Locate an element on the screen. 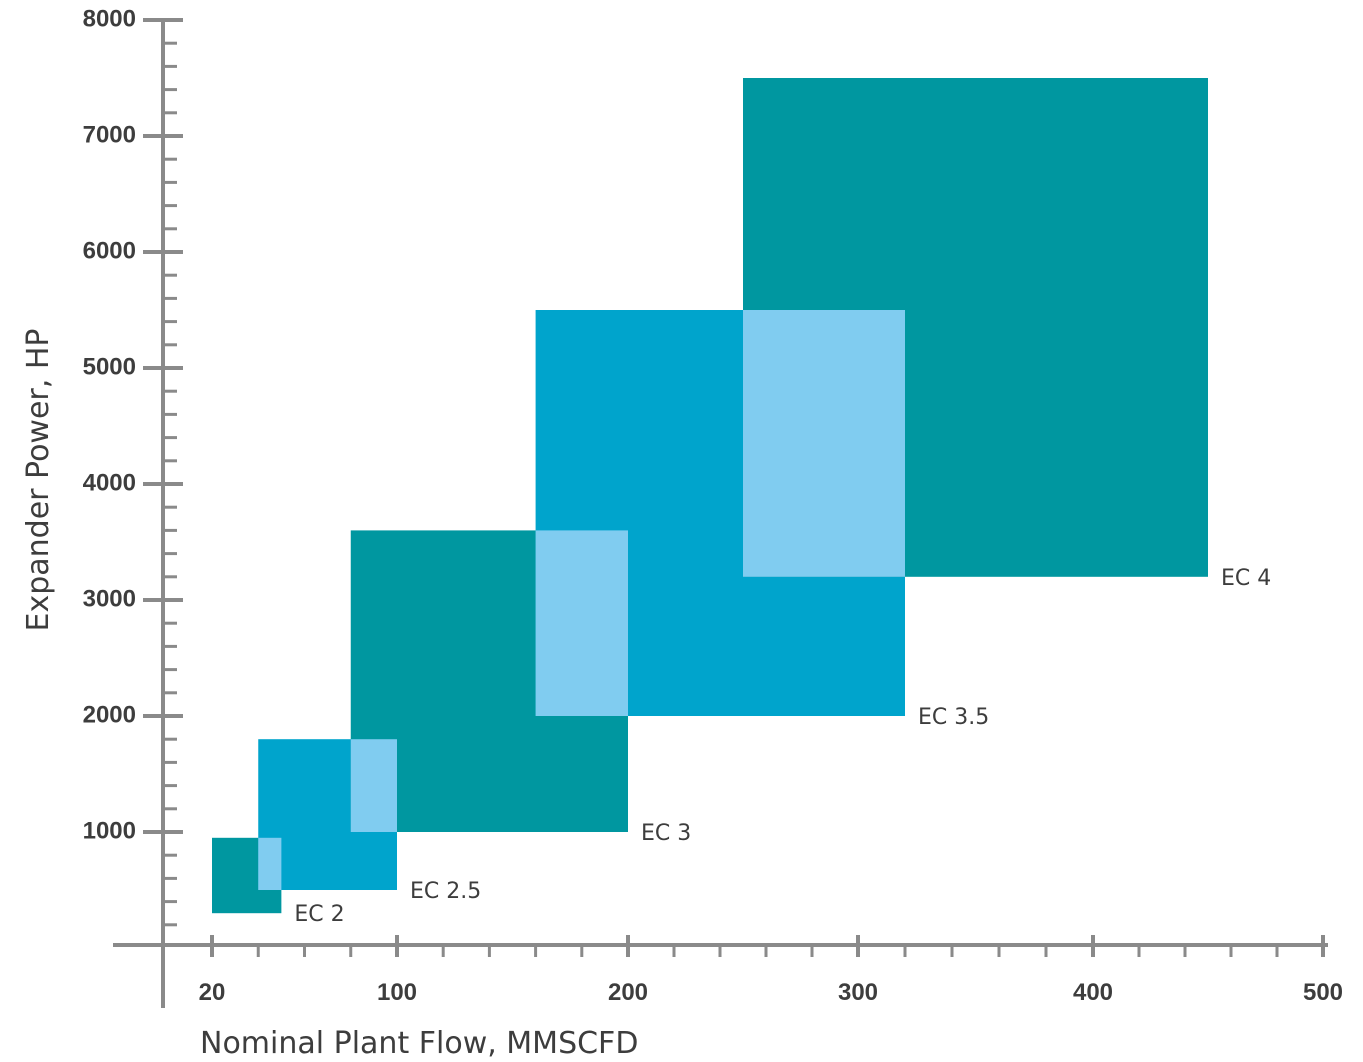 This screenshot has height=1062, width=1363. y-tick-label-5000: 5000 is located at coordinates (109, 366).